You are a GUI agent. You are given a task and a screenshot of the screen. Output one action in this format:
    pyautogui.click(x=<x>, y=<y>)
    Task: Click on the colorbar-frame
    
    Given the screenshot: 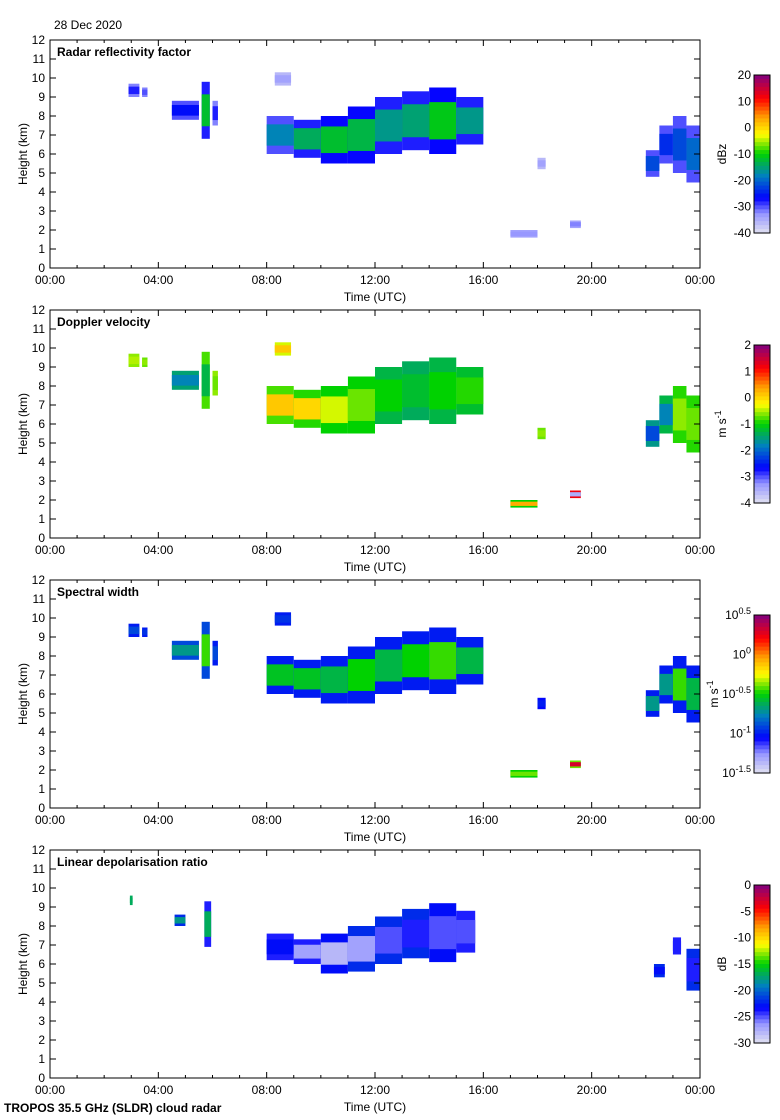 What is the action you would take?
    pyautogui.click(x=762, y=154)
    